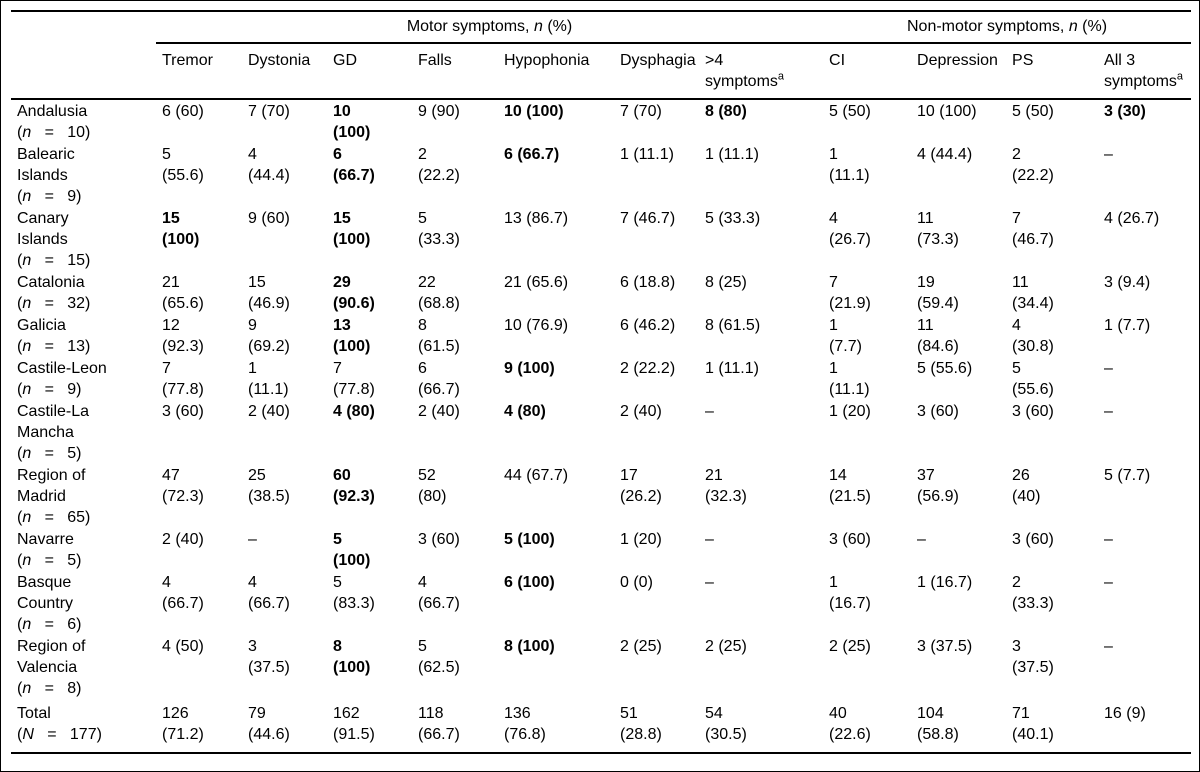  What do you see at coordinates (54, 303) in the screenshot?
I see `sample-size-line: (n = 32)` at bounding box center [54, 303].